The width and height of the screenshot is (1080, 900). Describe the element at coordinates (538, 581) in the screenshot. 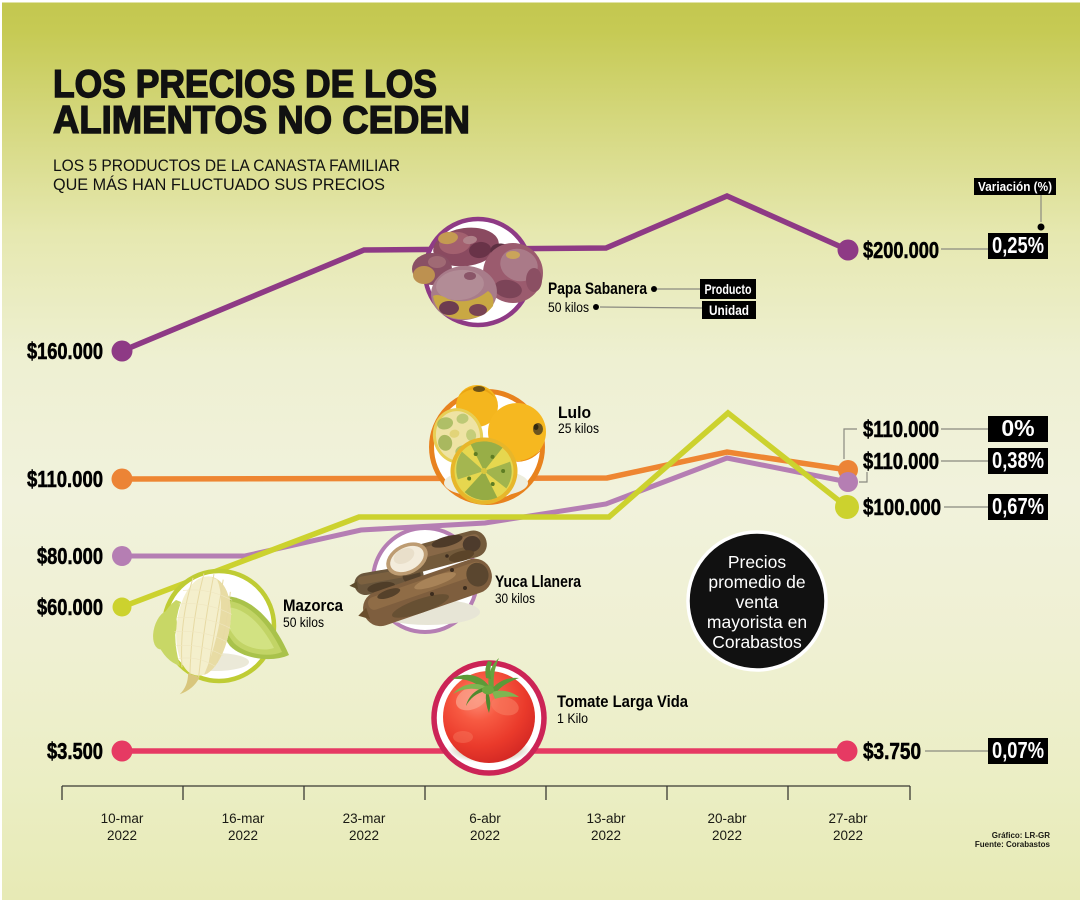

I see `svg-text: Yuca Llanera` at that location.